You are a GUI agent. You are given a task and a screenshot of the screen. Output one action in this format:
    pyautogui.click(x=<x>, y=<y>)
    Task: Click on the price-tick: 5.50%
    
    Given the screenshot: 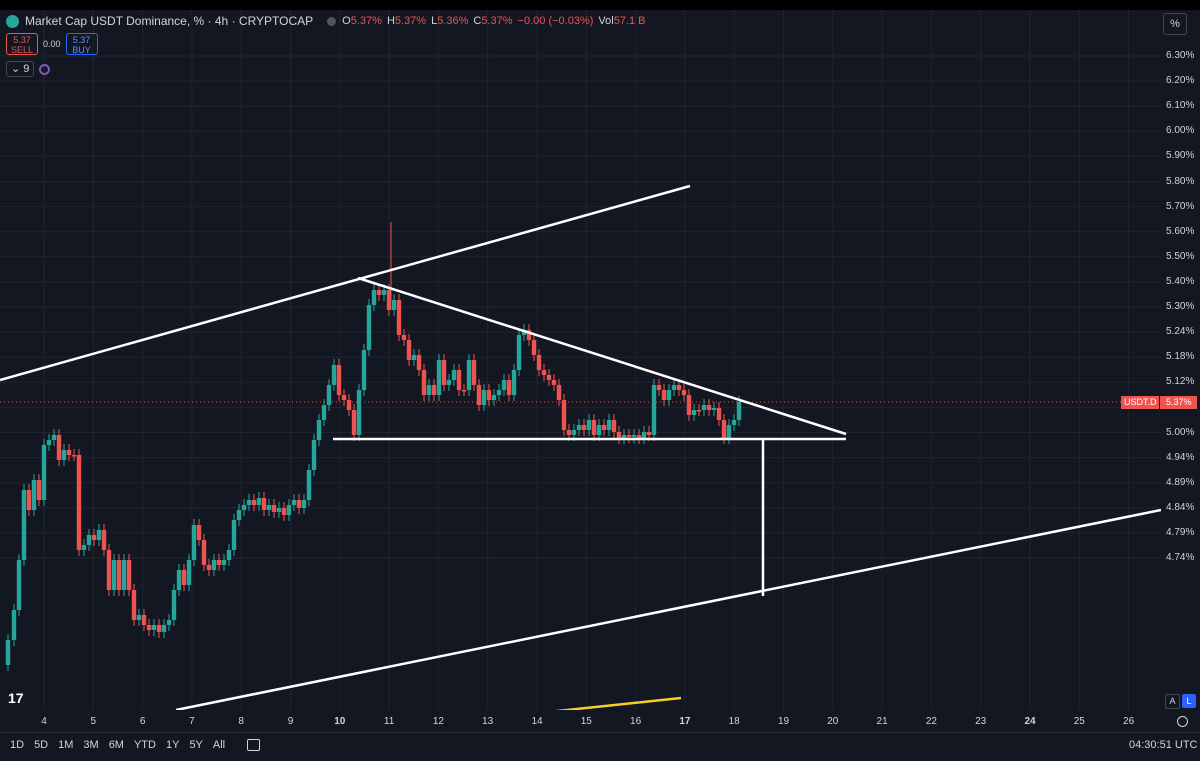 What is the action you would take?
    pyautogui.click(x=1180, y=256)
    